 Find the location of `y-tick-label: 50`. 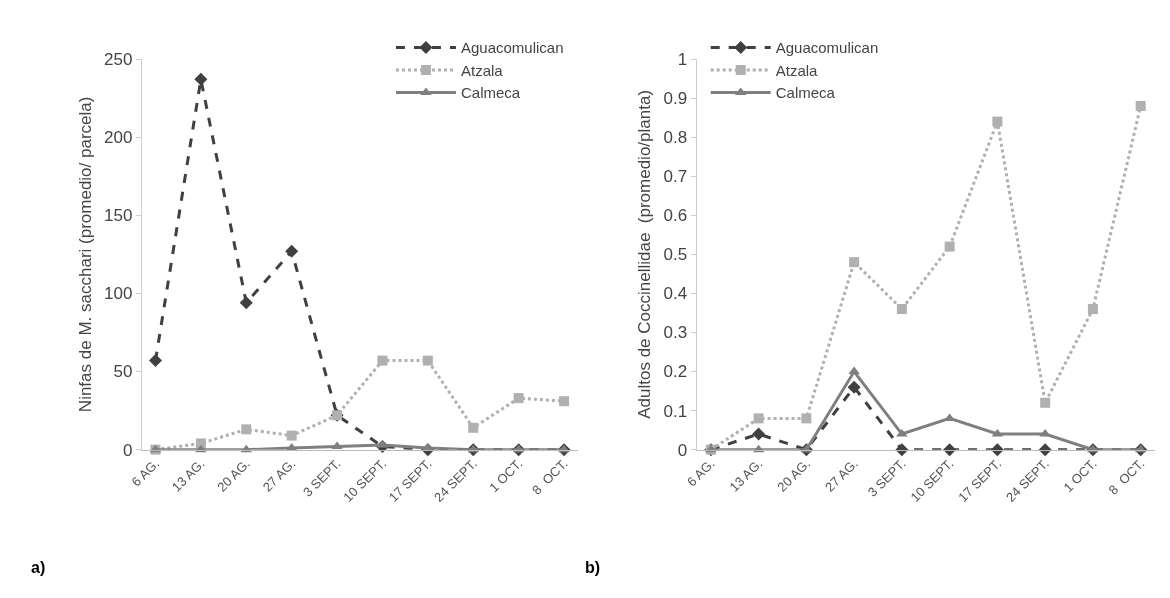

y-tick-label: 50 is located at coordinates (123, 372).